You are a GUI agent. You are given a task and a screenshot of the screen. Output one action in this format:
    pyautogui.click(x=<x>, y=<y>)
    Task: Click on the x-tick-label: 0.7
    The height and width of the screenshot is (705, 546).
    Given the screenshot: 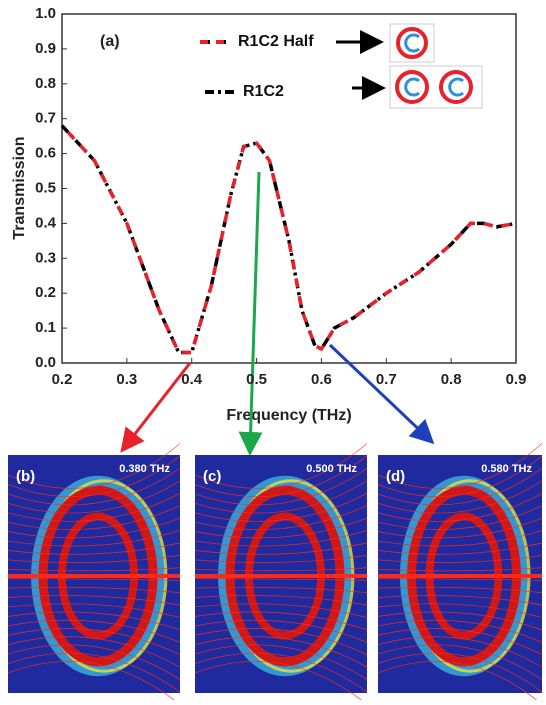 What is the action you would take?
    pyautogui.click(x=386, y=379)
    